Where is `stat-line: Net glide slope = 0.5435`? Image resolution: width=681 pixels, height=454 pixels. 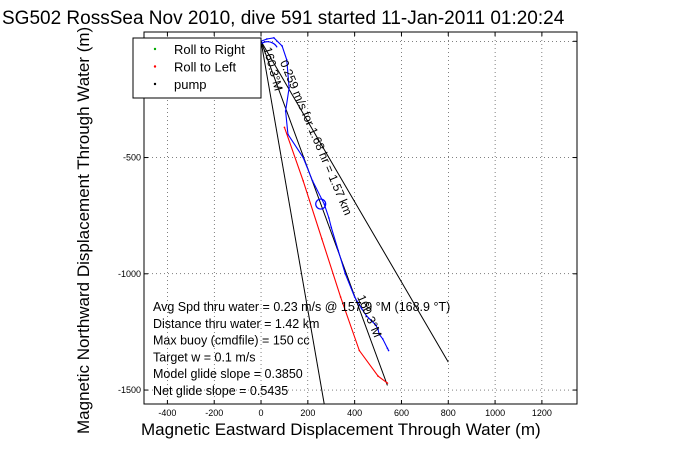
stat-line: Net glide slope = 0.5435 is located at coordinates (220, 391).